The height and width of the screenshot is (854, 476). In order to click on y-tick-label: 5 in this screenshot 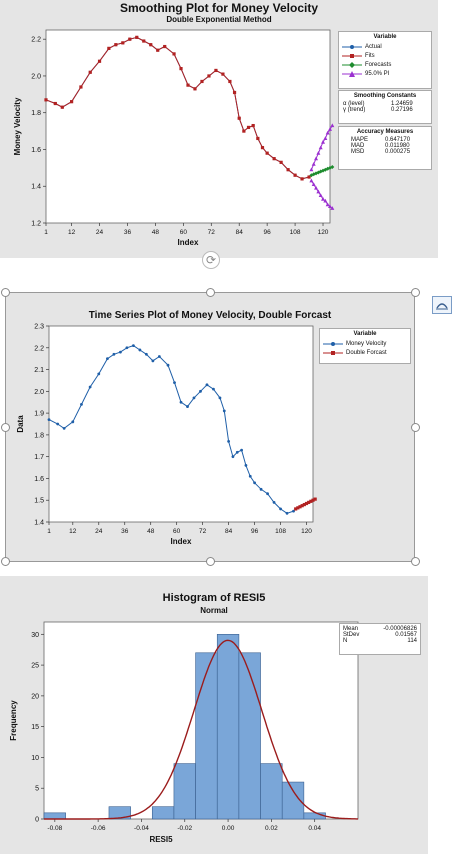, I will do `click(37, 789)`.